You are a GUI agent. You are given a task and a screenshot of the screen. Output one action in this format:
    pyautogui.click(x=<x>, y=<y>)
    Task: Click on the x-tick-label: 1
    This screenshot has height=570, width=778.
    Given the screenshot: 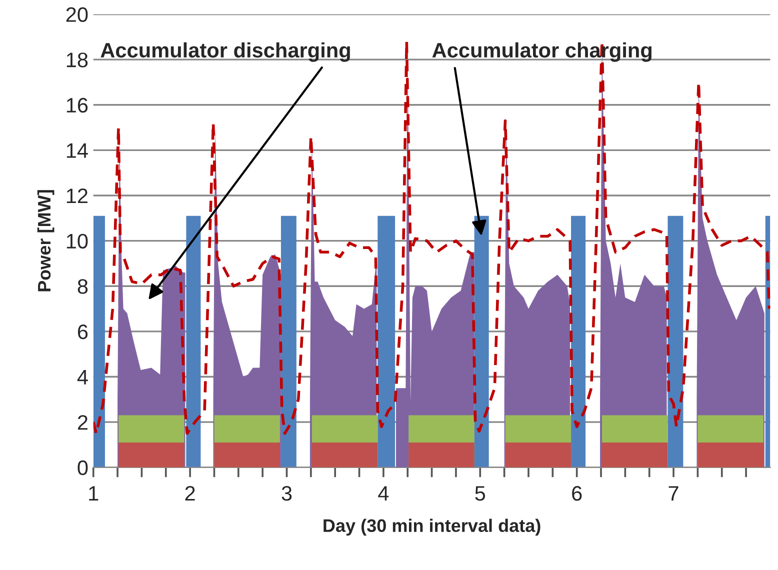 What is the action you would take?
    pyautogui.click(x=93, y=493)
    